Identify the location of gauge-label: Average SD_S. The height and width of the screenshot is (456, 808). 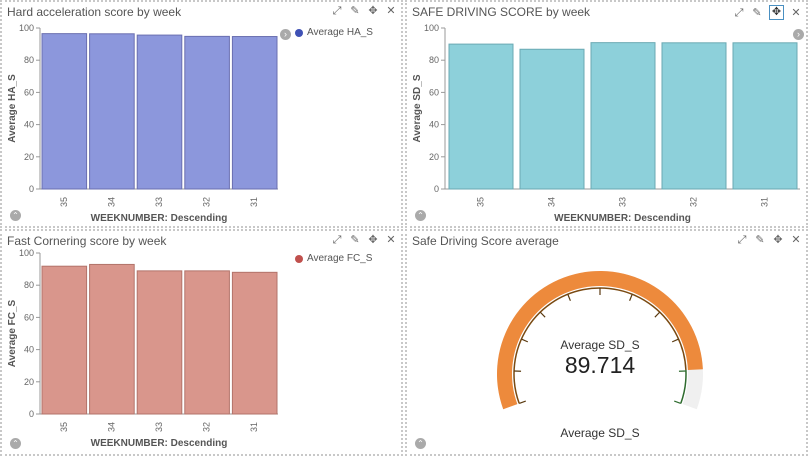
(599, 345).